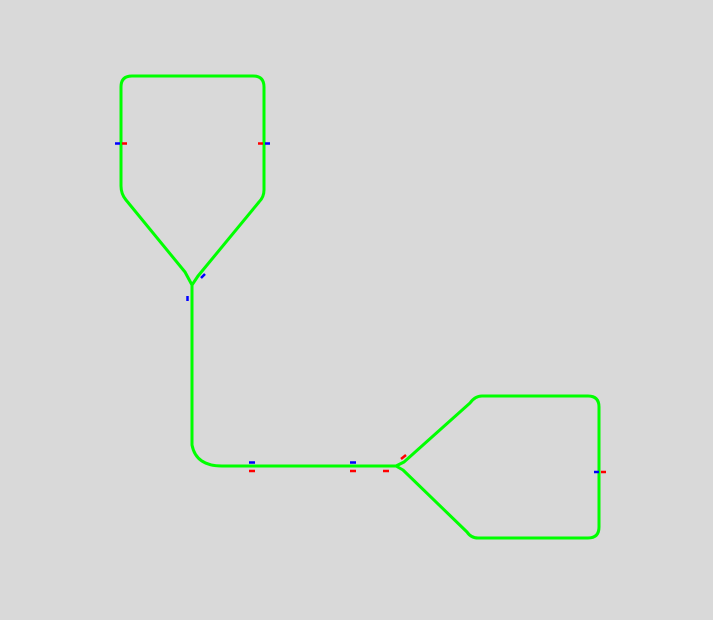 This screenshot has height=620, width=713. Describe the element at coordinates (252, 467) in the screenshot. I see `sensor-marker-bottom-left` at that location.